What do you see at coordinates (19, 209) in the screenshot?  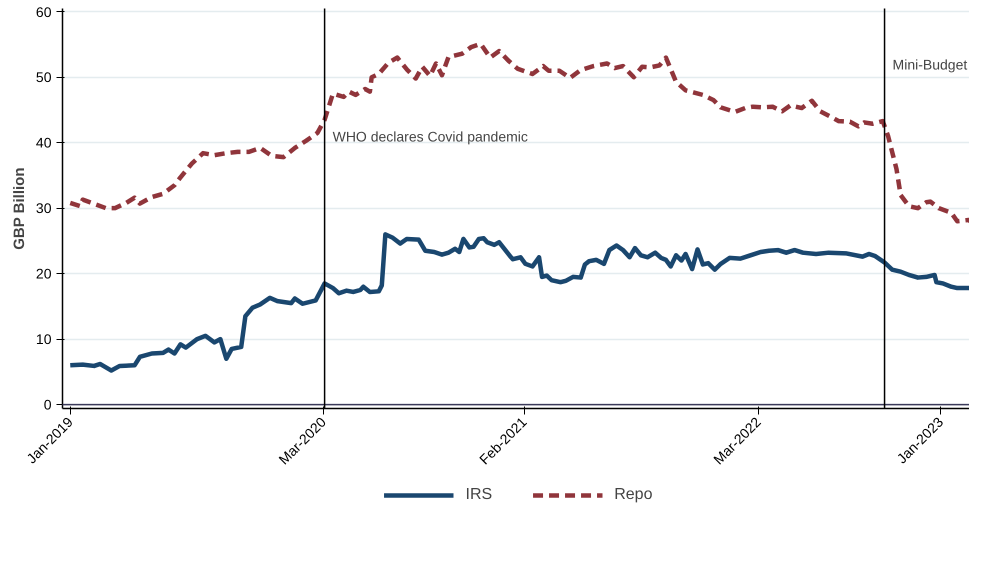 I see `y-axis-title: GBP Billion` at bounding box center [19, 209].